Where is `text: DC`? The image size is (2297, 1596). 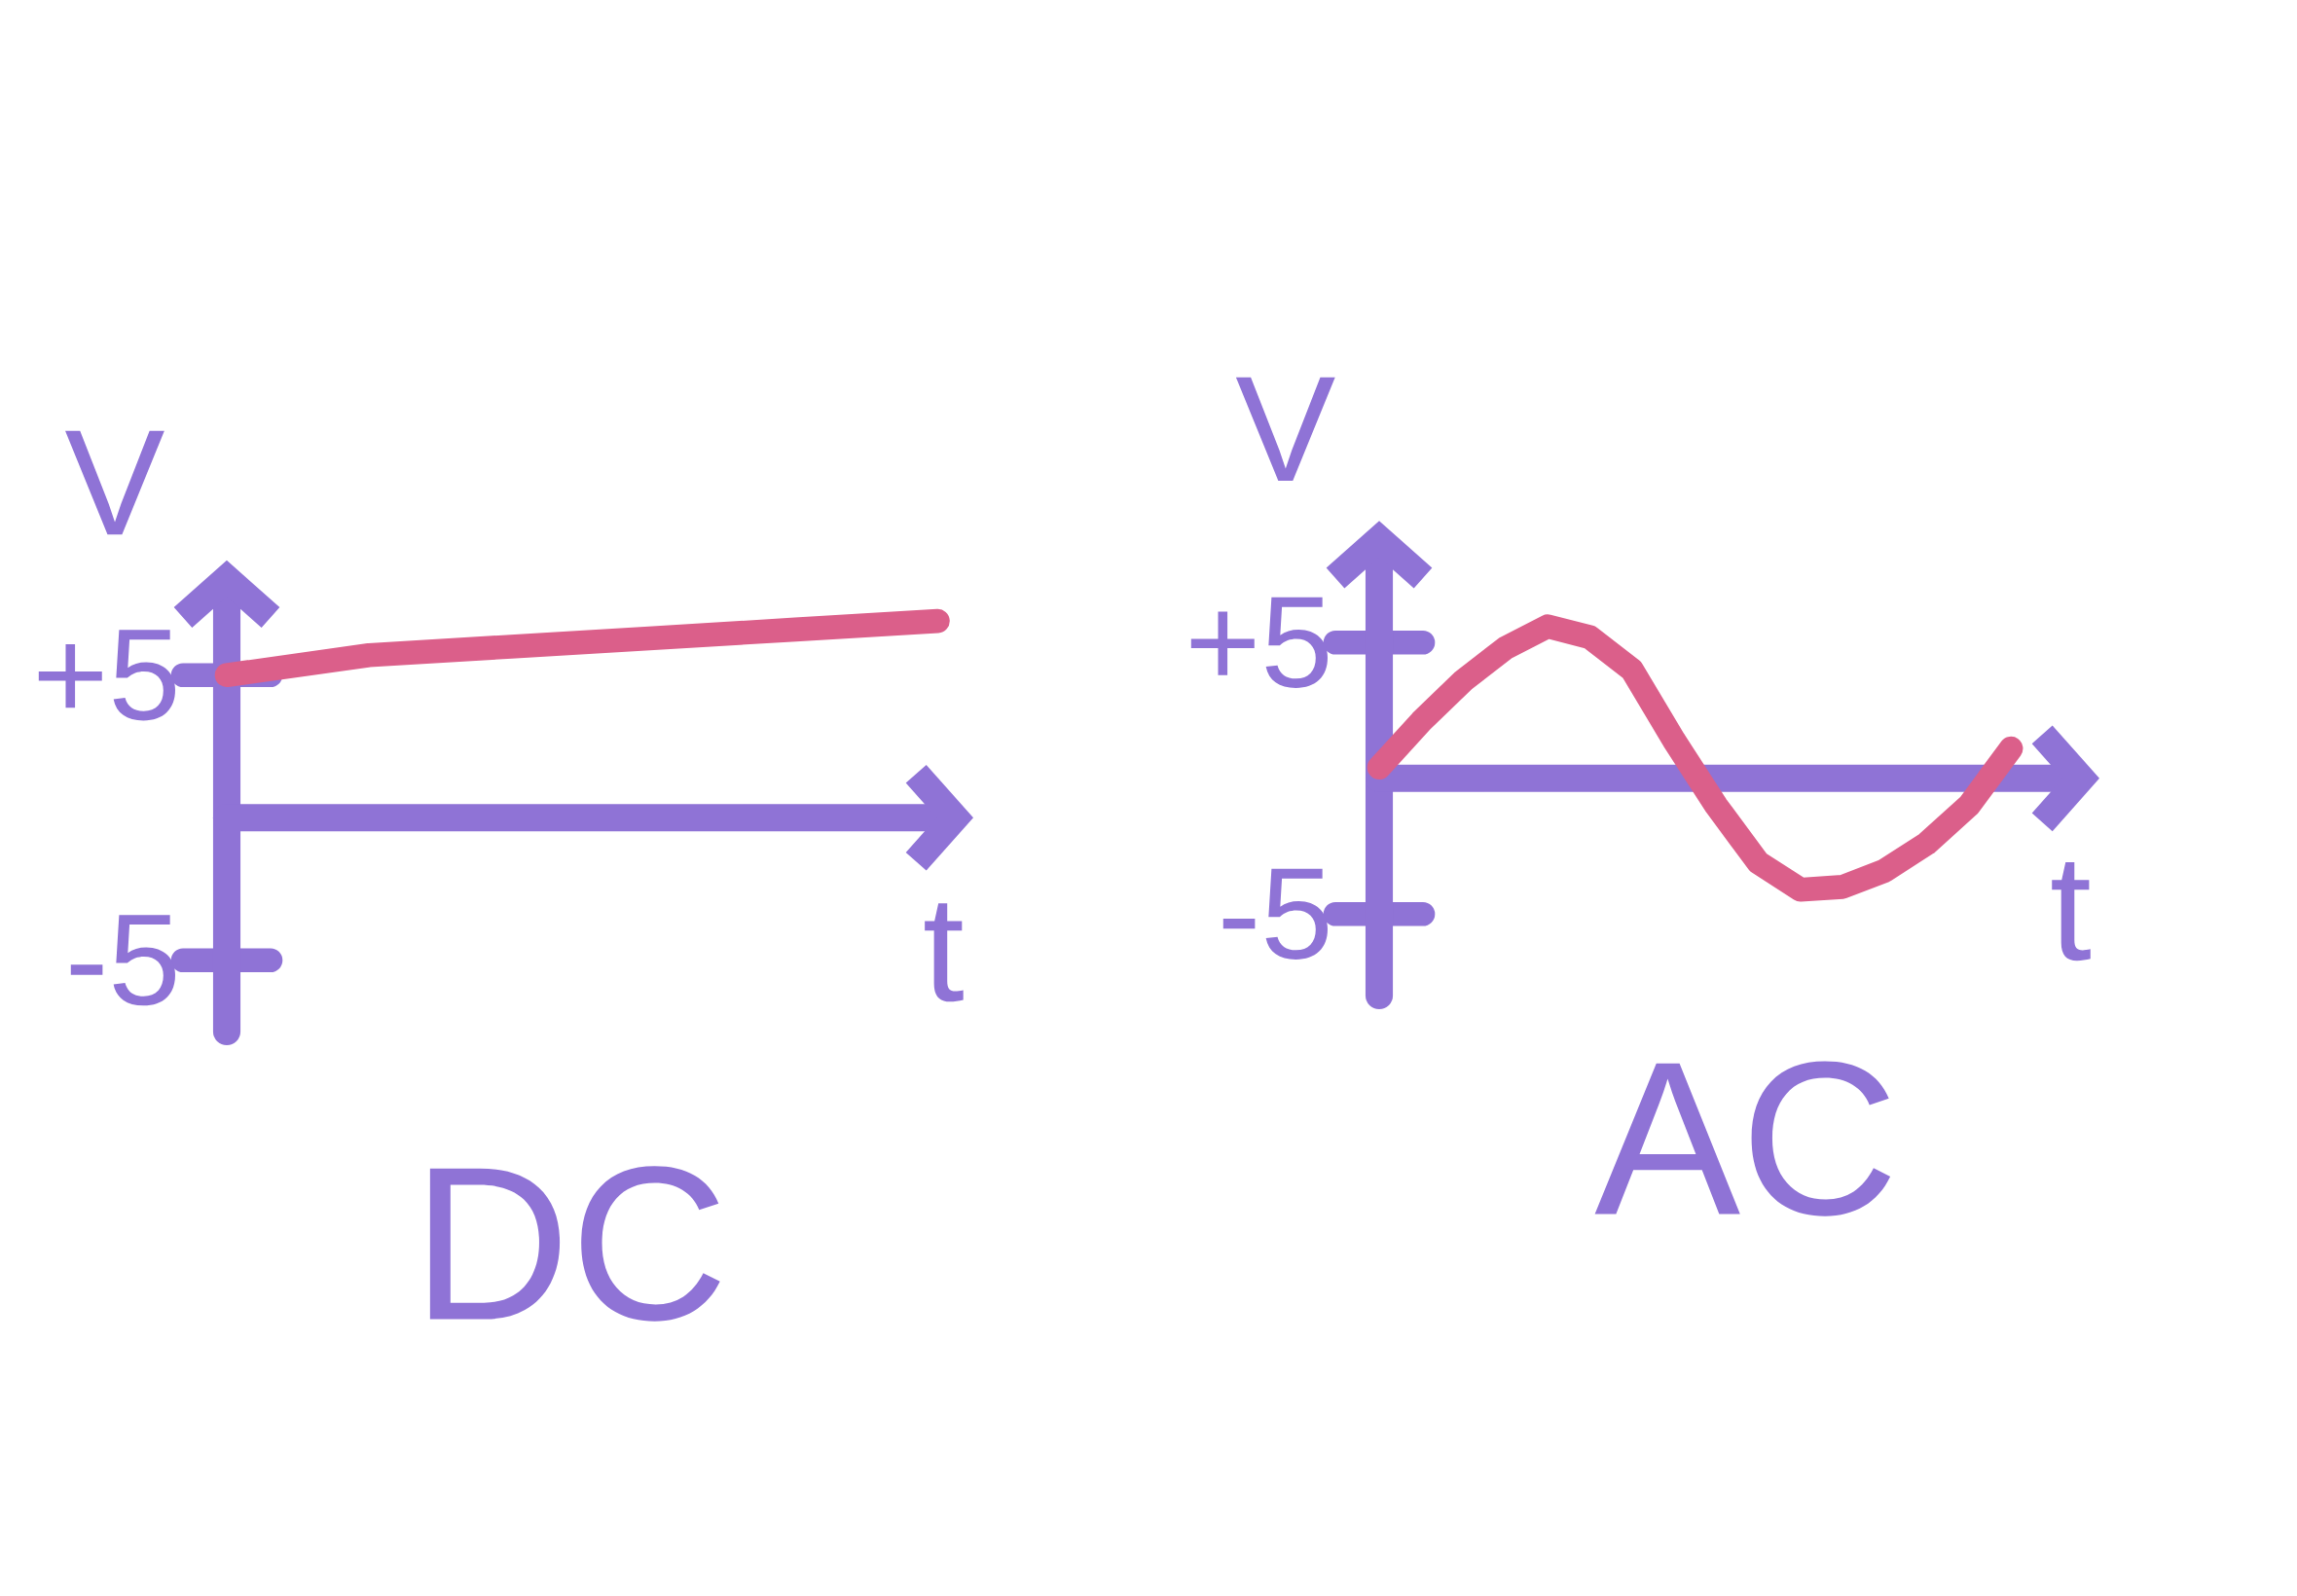 text: DC is located at coordinates (574, 1244).